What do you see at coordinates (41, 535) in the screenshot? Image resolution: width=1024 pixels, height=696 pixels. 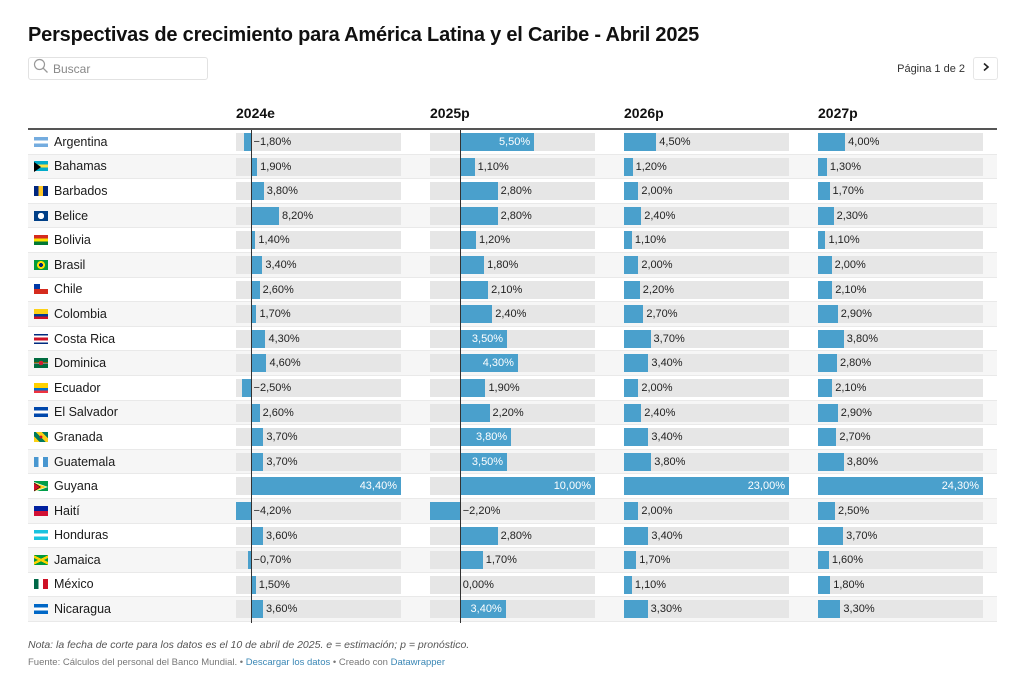 I see `flag-honduras-icon` at bounding box center [41, 535].